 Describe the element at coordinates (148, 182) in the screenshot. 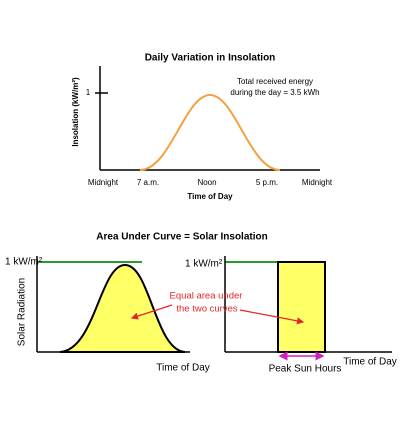

I see `x-tick-label: 7 a.m.` at that location.